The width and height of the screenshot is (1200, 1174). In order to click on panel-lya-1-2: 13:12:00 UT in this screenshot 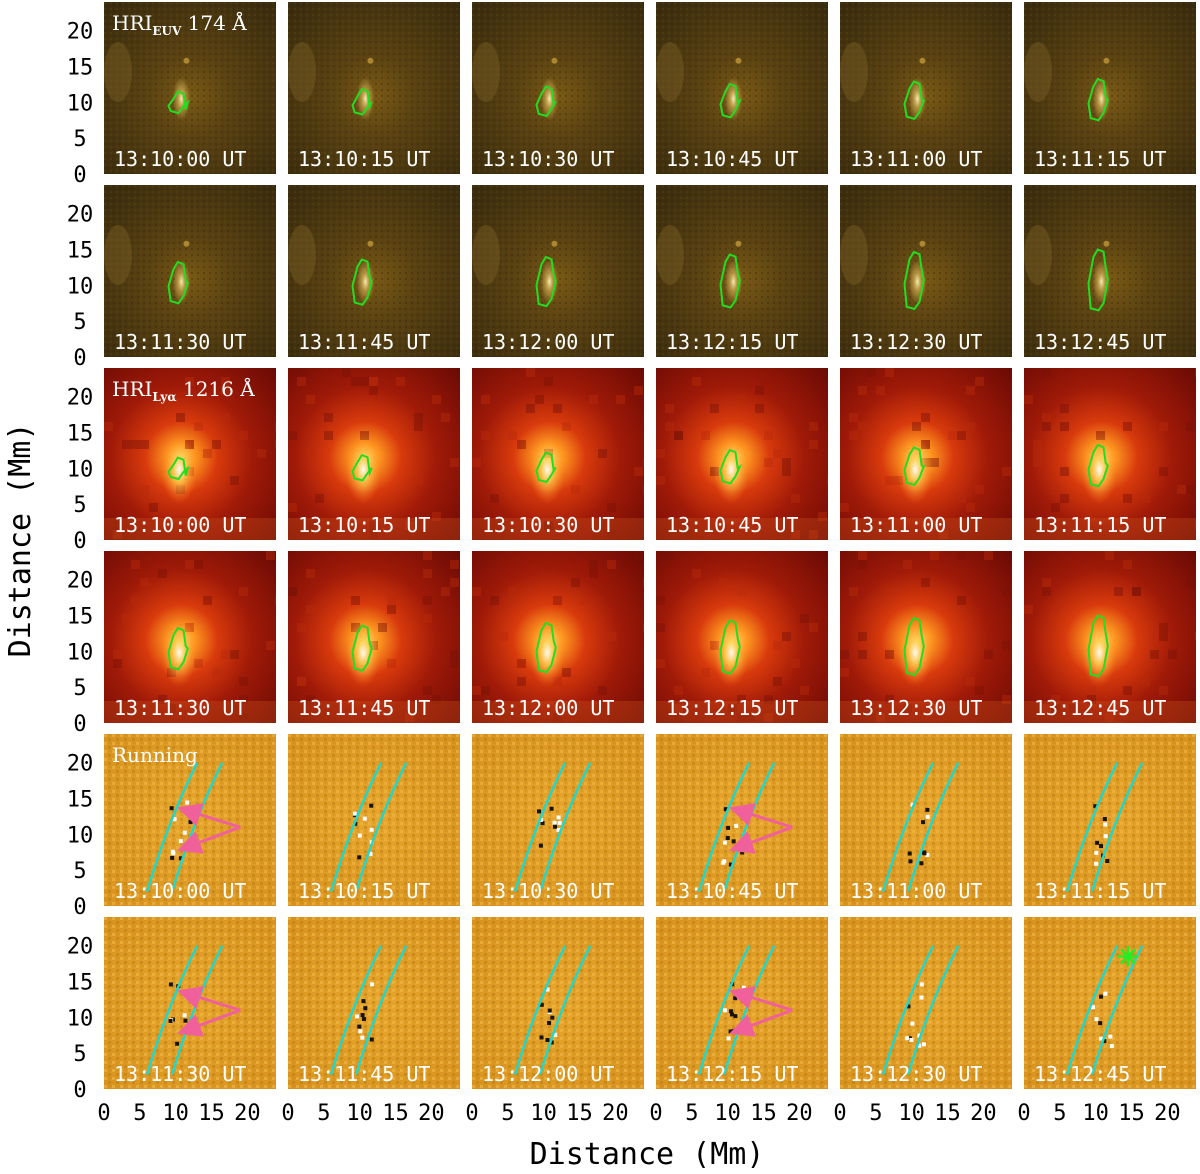, I will do `click(558, 637)`.